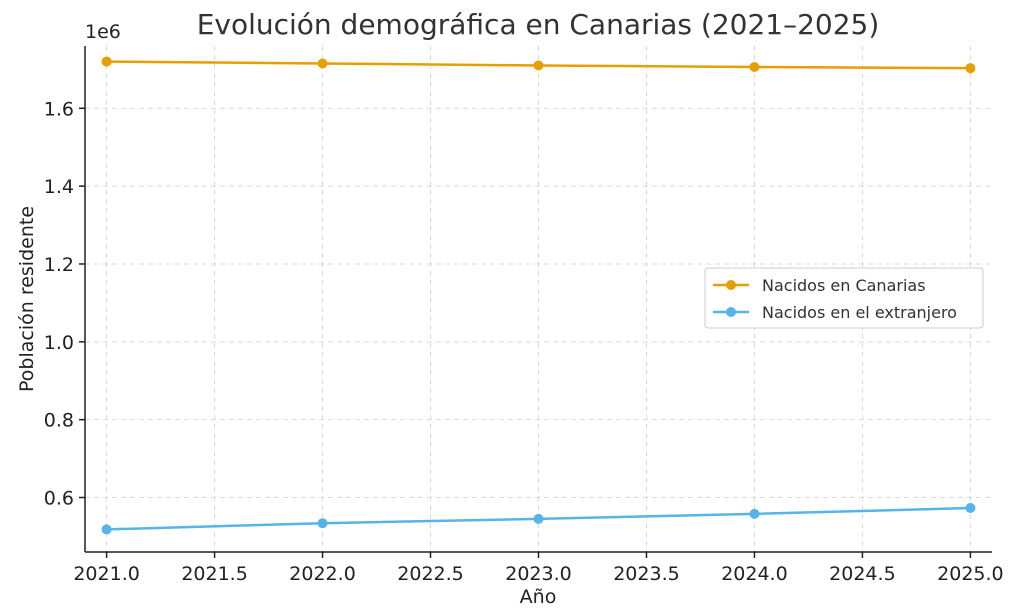 This screenshot has height=612, width=1024. I want to click on y-tick-label: 1.2, so click(59, 265).